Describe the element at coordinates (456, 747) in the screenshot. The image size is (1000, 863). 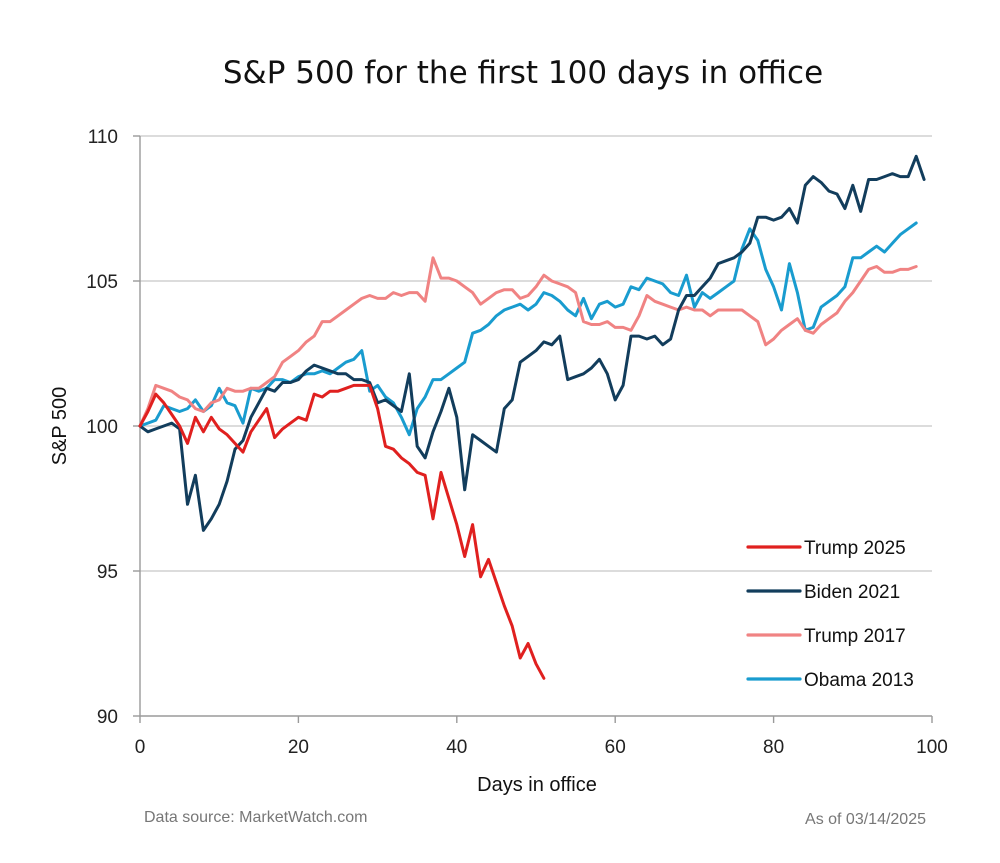
I see `xtick-label-40: 40` at that location.